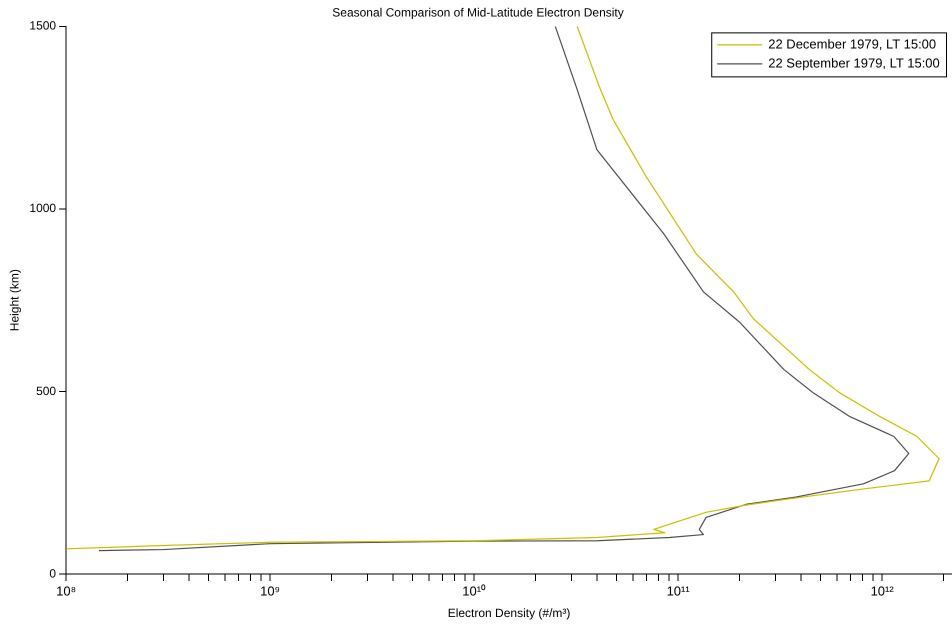  What do you see at coordinates (15, 300) in the screenshot?
I see `y-axis-title: Height (km)` at bounding box center [15, 300].